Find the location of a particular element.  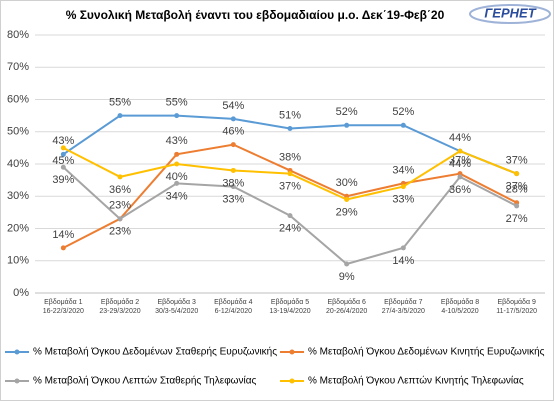

x-tick-label: Εβδομάδα 1 16-22/3/2020 is located at coordinates (63, 306).